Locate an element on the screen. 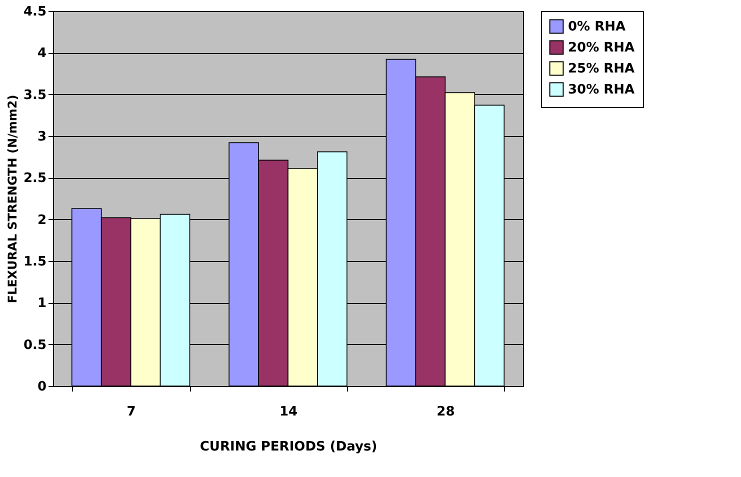 This screenshot has height=477, width=741. y-tick-label: 3 is located at coordinates (41, 137).